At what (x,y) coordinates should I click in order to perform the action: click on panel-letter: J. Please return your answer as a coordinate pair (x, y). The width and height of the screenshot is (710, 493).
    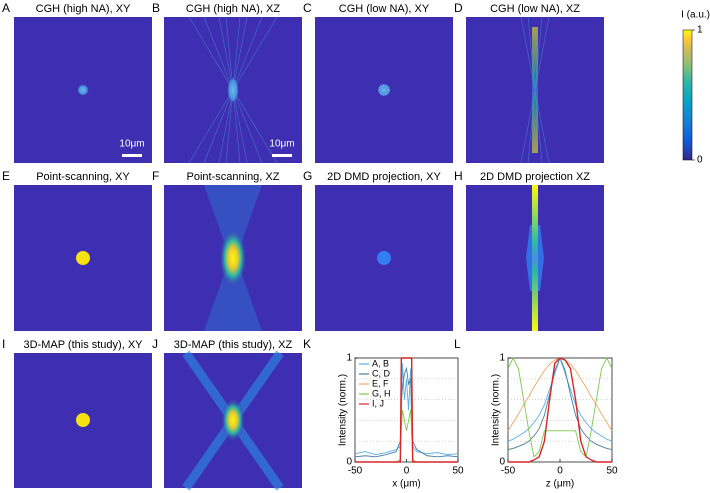
    Looking at the image, I should click on (155, 344).